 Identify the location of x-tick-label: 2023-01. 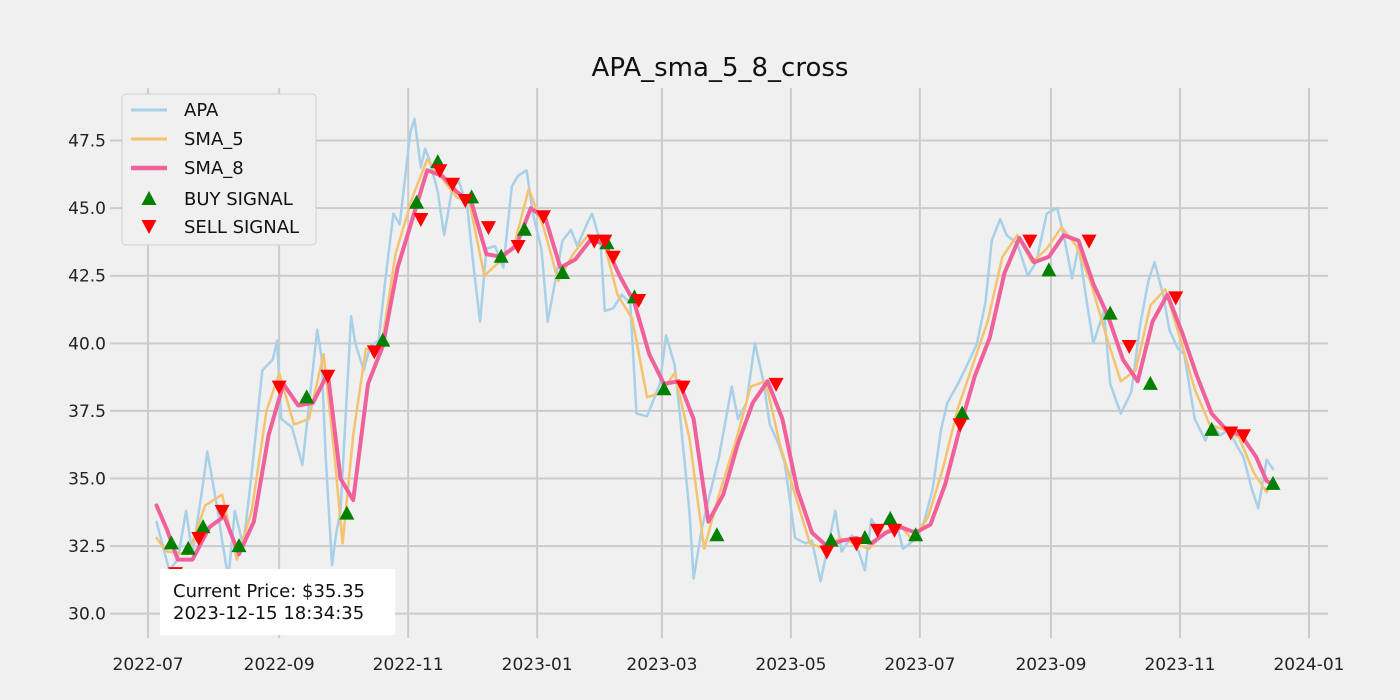
(537, 665).